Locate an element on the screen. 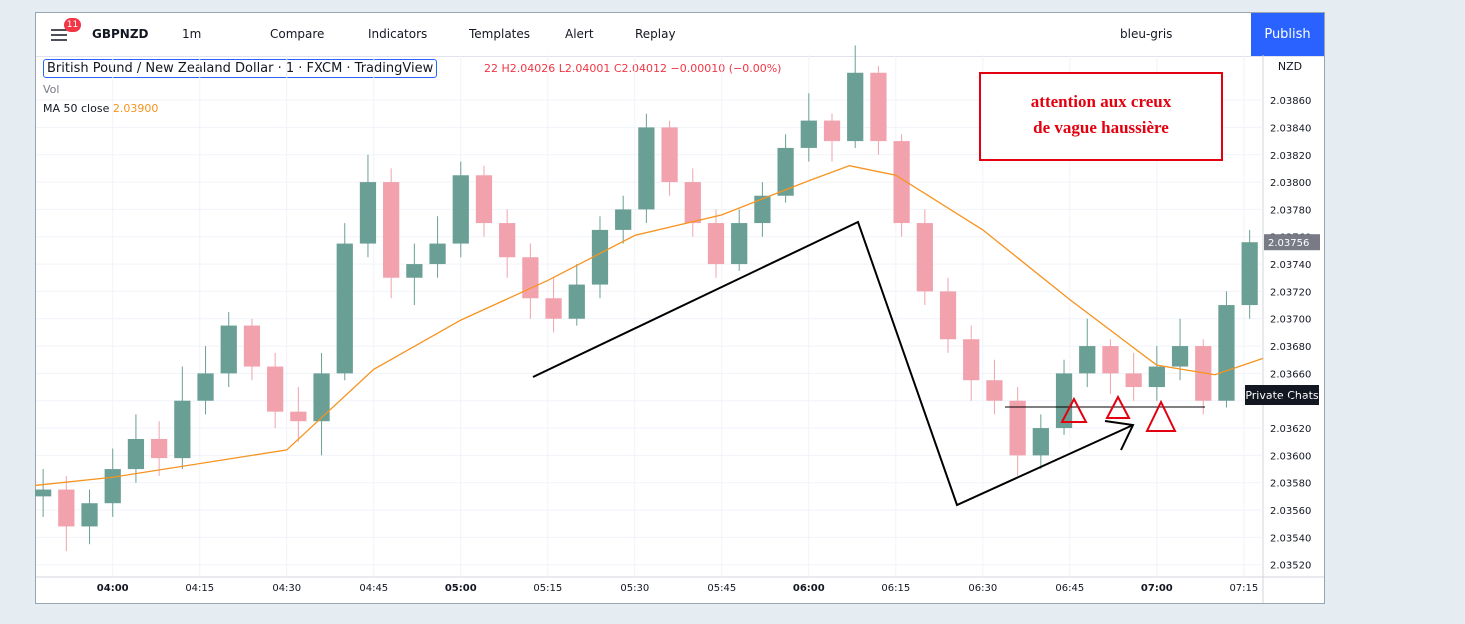 The image size is (1465, 624). x-tick-label: 05:30 is located at coordinates (634, 588).